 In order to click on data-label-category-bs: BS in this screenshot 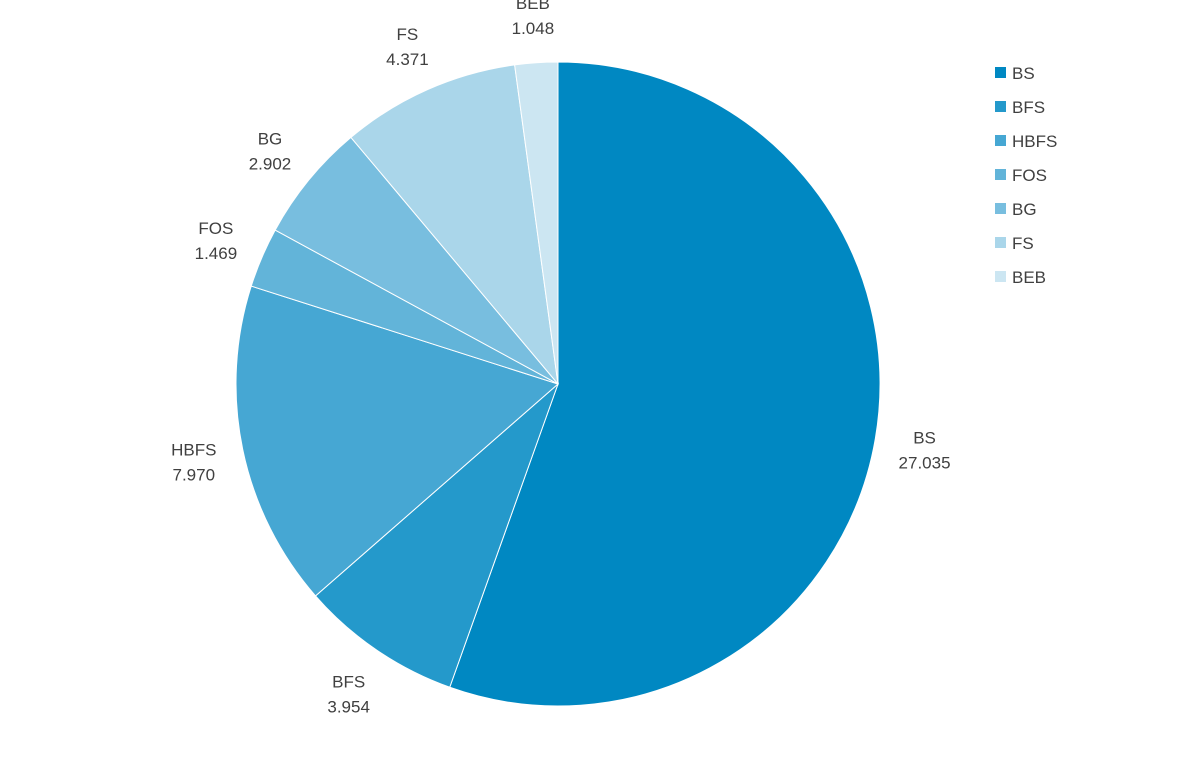, I will do `click(924, 437)`.